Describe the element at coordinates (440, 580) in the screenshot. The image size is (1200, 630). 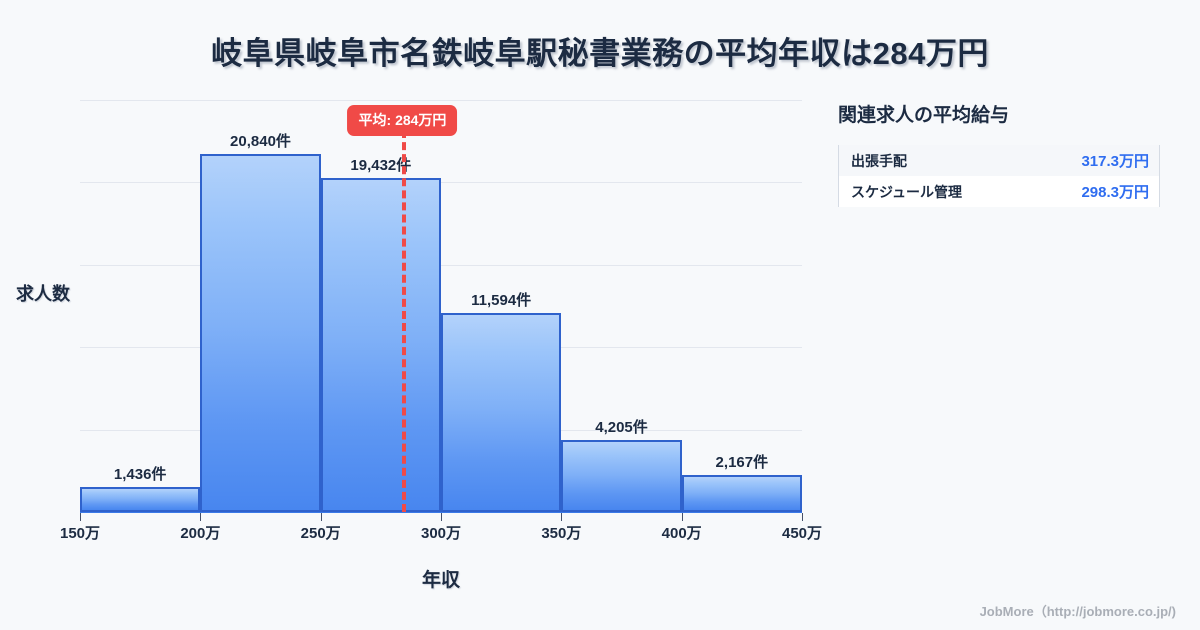
I see `x-axis-title: 年収` at that location.